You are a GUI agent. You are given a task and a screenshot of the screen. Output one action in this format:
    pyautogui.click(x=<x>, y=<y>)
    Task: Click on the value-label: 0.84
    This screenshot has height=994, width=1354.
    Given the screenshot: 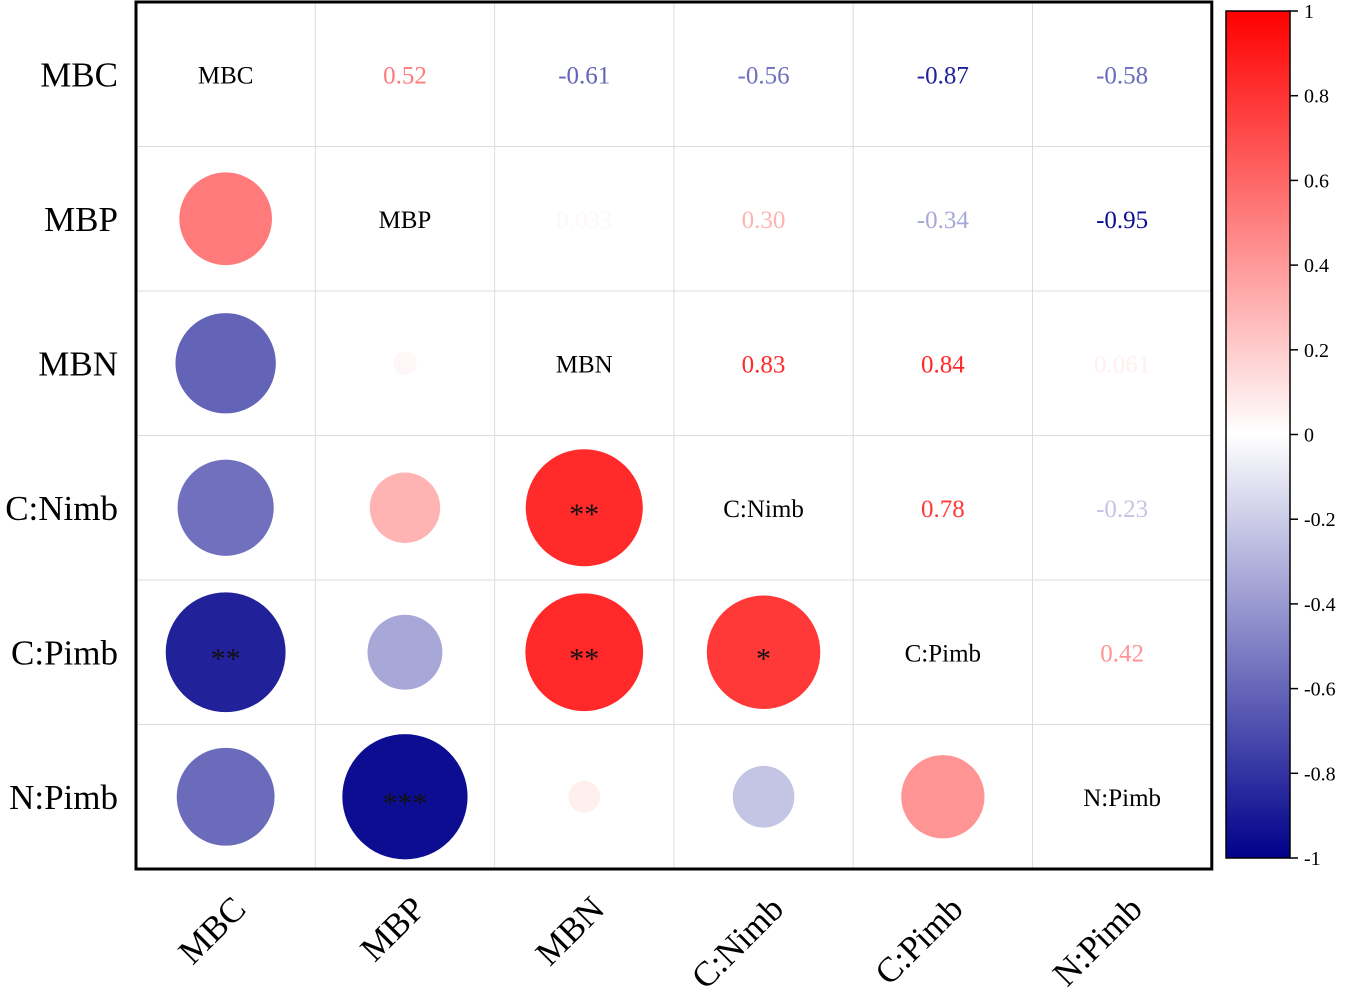 What is the action you would take?
    pyautogui.click(x=943, y=364)
    